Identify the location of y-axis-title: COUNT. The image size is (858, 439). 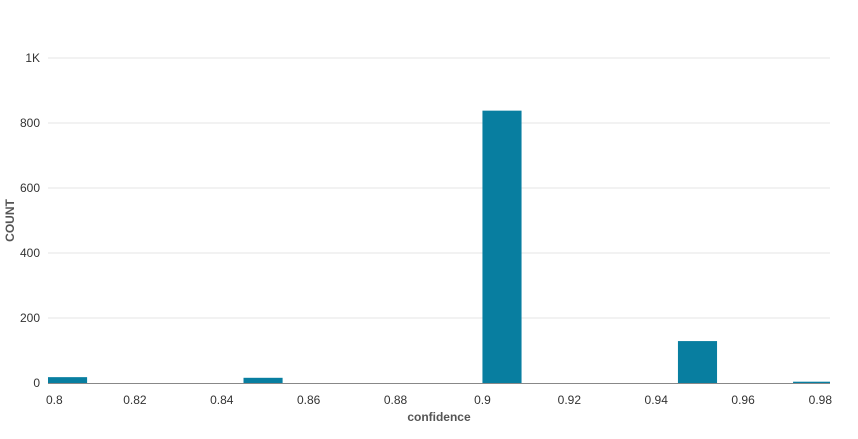
(10, 220).